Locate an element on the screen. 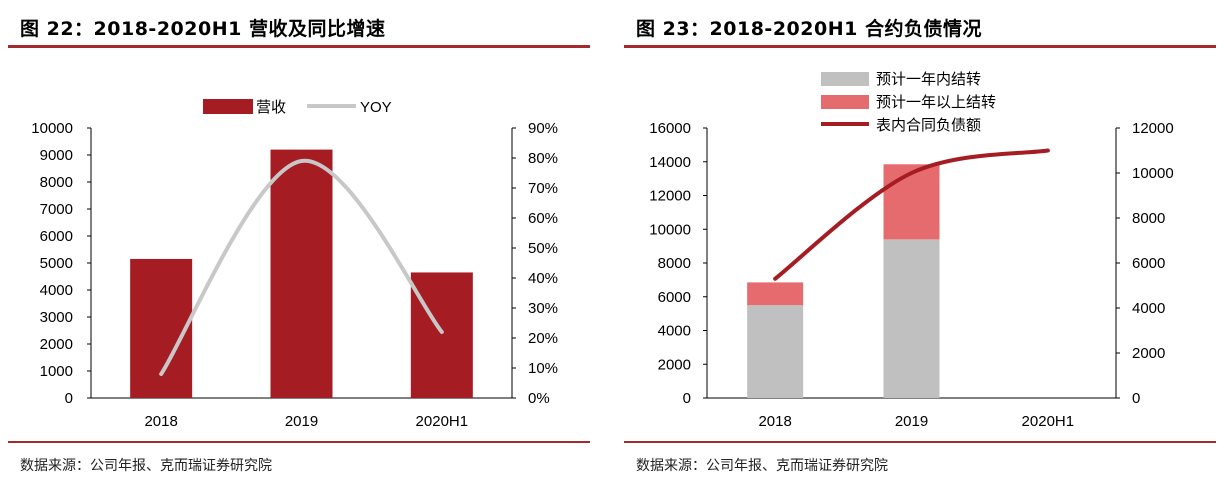  legend-label-contract-liabilities: 表内合同负债额 is located at coordinates (928, 125).